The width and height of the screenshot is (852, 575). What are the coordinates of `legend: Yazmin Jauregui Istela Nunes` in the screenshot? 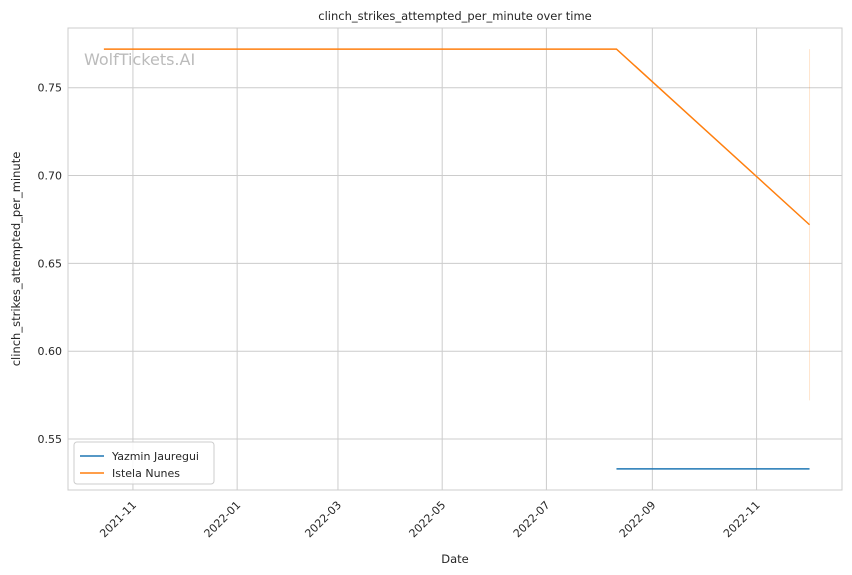 It's located at (144, 463).